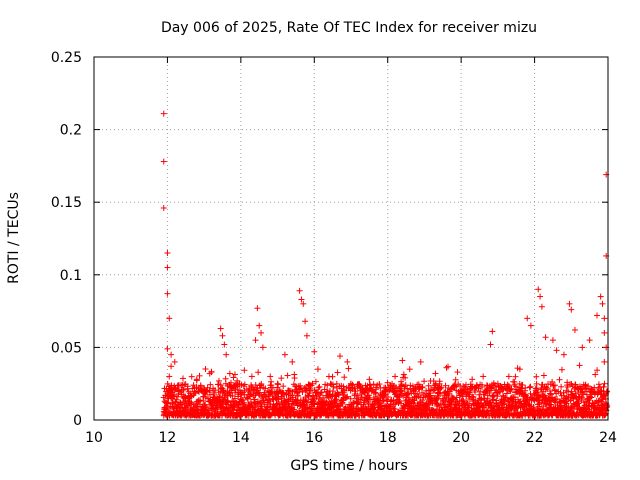  I want to click on x-tick-label: 12, so click(168, 438).